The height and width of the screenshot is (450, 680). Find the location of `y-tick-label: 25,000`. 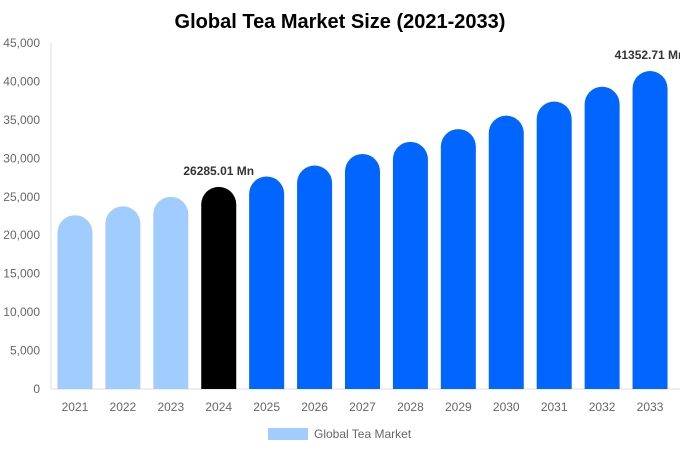

y-tick-label: 25,000 is located at coordinates (21, 197).